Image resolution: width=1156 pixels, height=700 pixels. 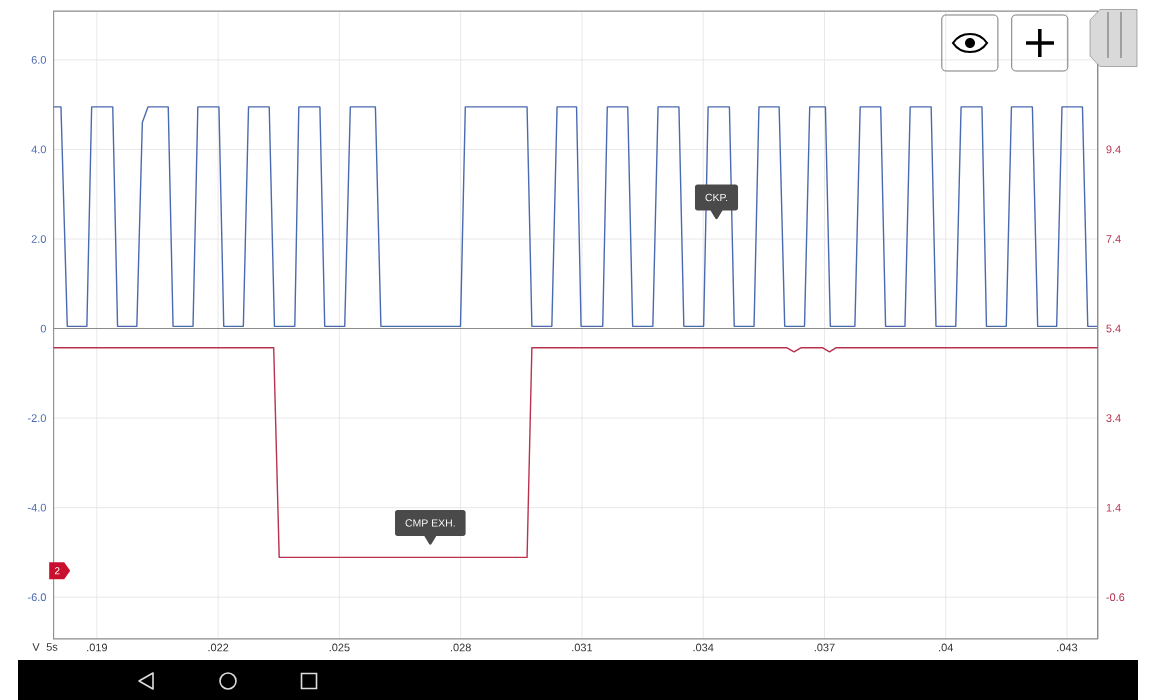 What do you see at coordinates (1113, 328) in the screenshot?
I see `y2-tick-label: 5.4` at bounding box center [1113, 328].